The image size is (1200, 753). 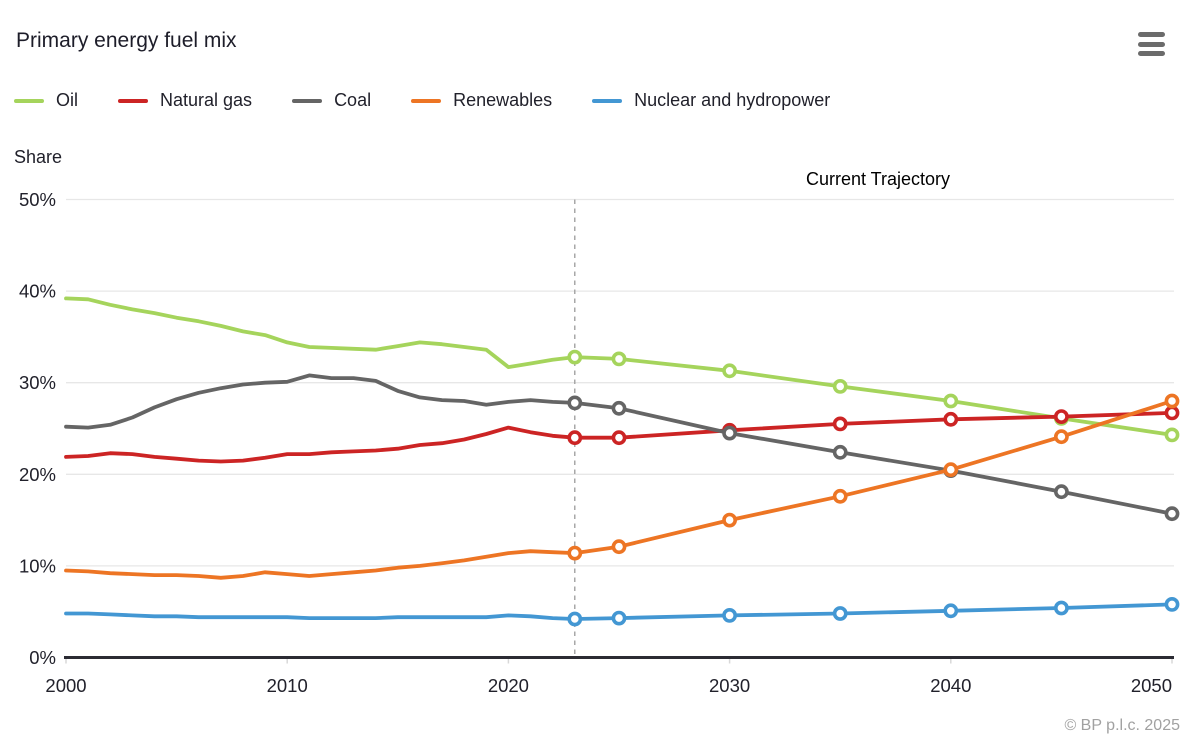 I want to click on marker-natural-gas-2045, so click(x=1061, y=416).